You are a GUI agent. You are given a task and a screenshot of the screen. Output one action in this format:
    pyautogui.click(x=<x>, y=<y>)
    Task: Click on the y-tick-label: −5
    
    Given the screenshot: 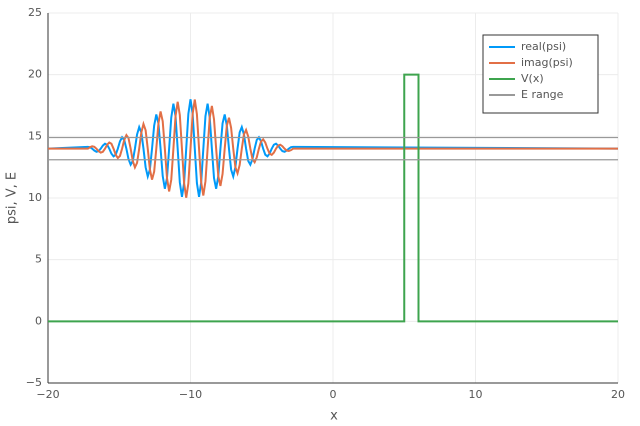 What is the action you would take?
    pyautogui.click(x=34, y=382)
    